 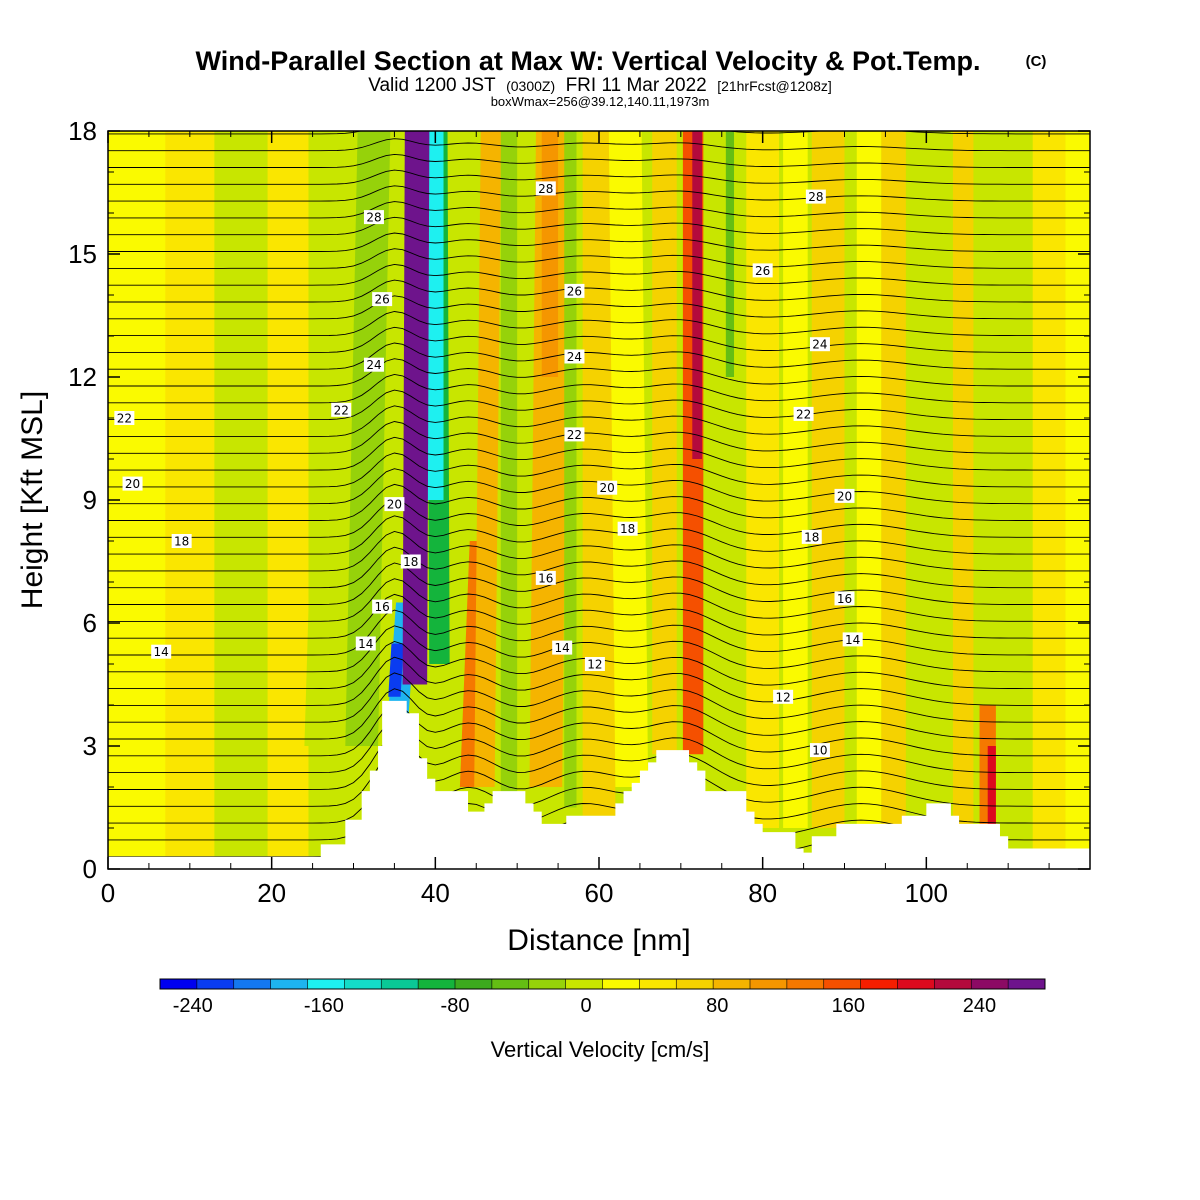 What do you see at coordinates (848, 1006) in the screenshot?
I see `colorbar-tick-label: 160` at bounding box center [848, 1006].